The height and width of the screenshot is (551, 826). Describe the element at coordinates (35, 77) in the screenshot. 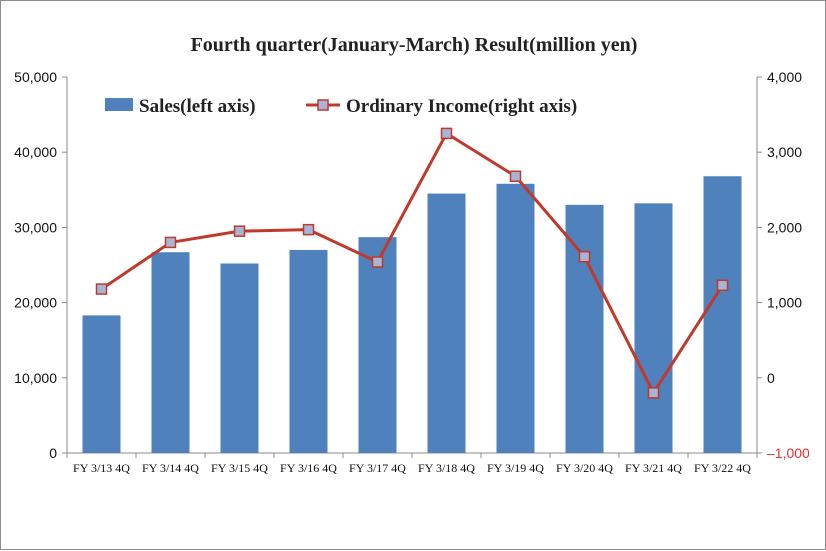

I see `left-tick-label: 50,000` at that location.